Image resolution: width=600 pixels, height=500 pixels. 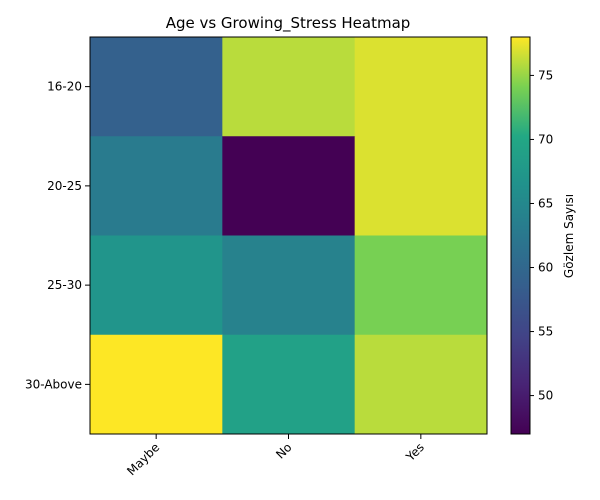 What do you see at coordinates (289, 87) in the screenshot?
I see `heatmap-cell-16-20-No` at bounding box center [289, 87].